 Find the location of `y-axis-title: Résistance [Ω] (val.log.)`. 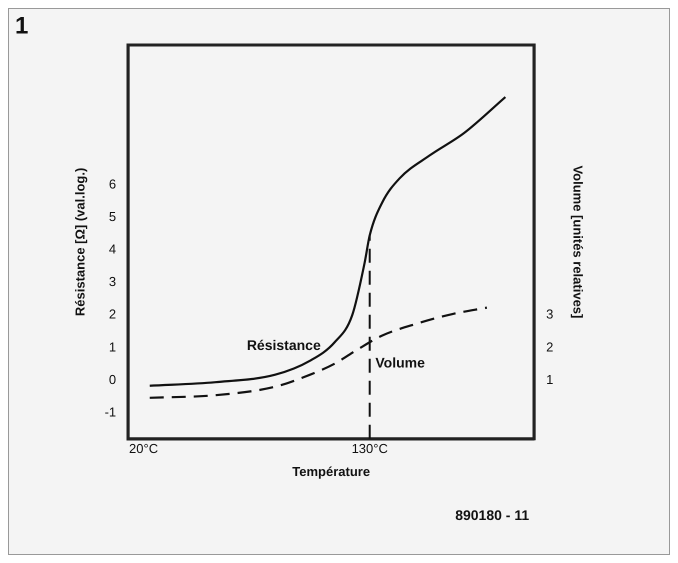

y-axis-title: Résistance [Ω] (val.log.) is located at coordinates (80, 242).